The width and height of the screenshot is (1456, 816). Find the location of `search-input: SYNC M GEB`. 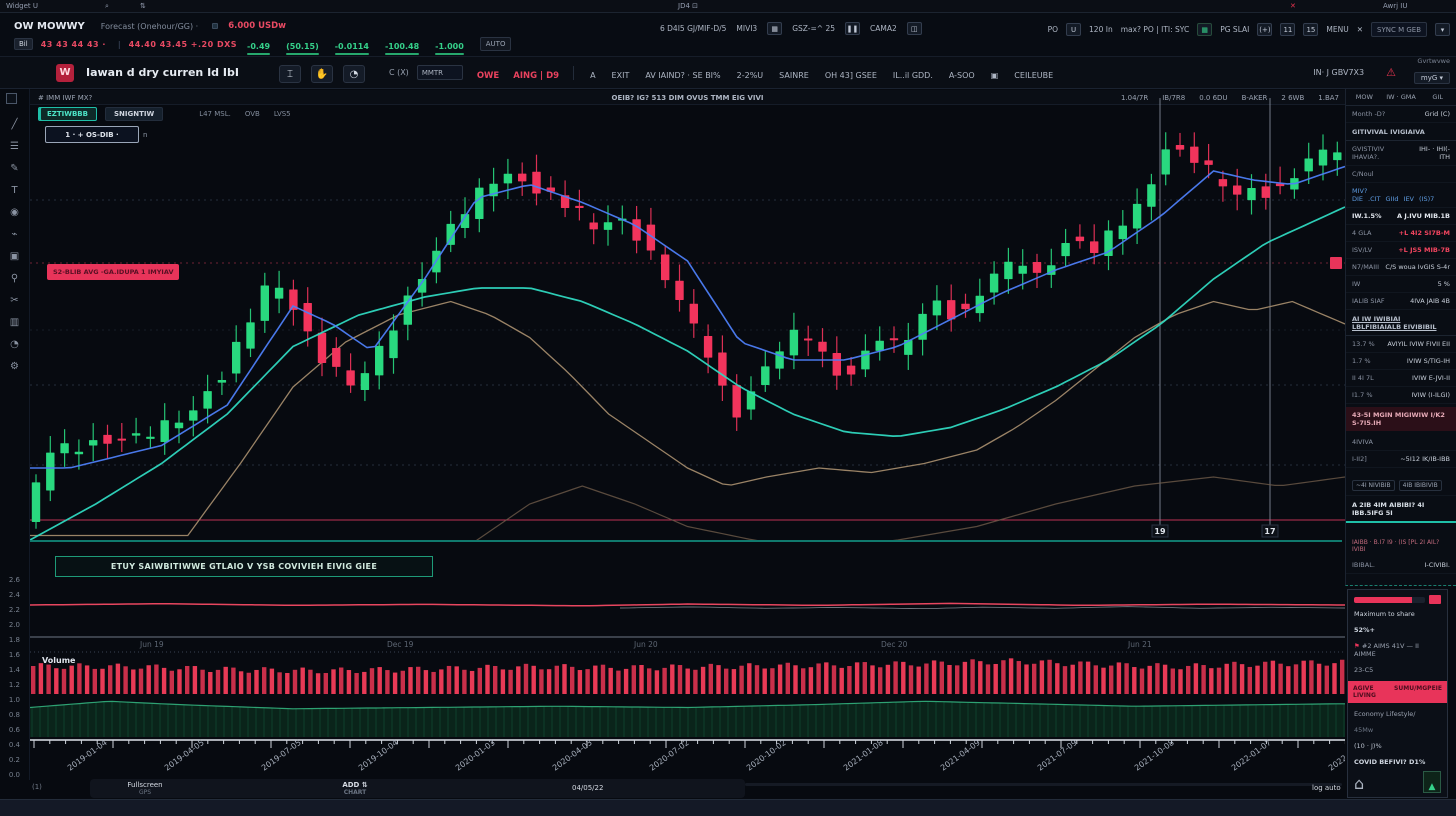

search-input: SYNC M GEB is located at coordinates (1399, 29).